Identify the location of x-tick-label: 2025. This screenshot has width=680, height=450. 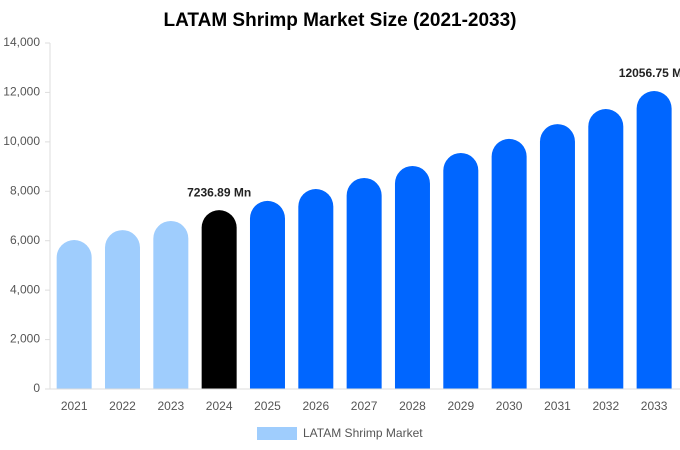
(267, 406).